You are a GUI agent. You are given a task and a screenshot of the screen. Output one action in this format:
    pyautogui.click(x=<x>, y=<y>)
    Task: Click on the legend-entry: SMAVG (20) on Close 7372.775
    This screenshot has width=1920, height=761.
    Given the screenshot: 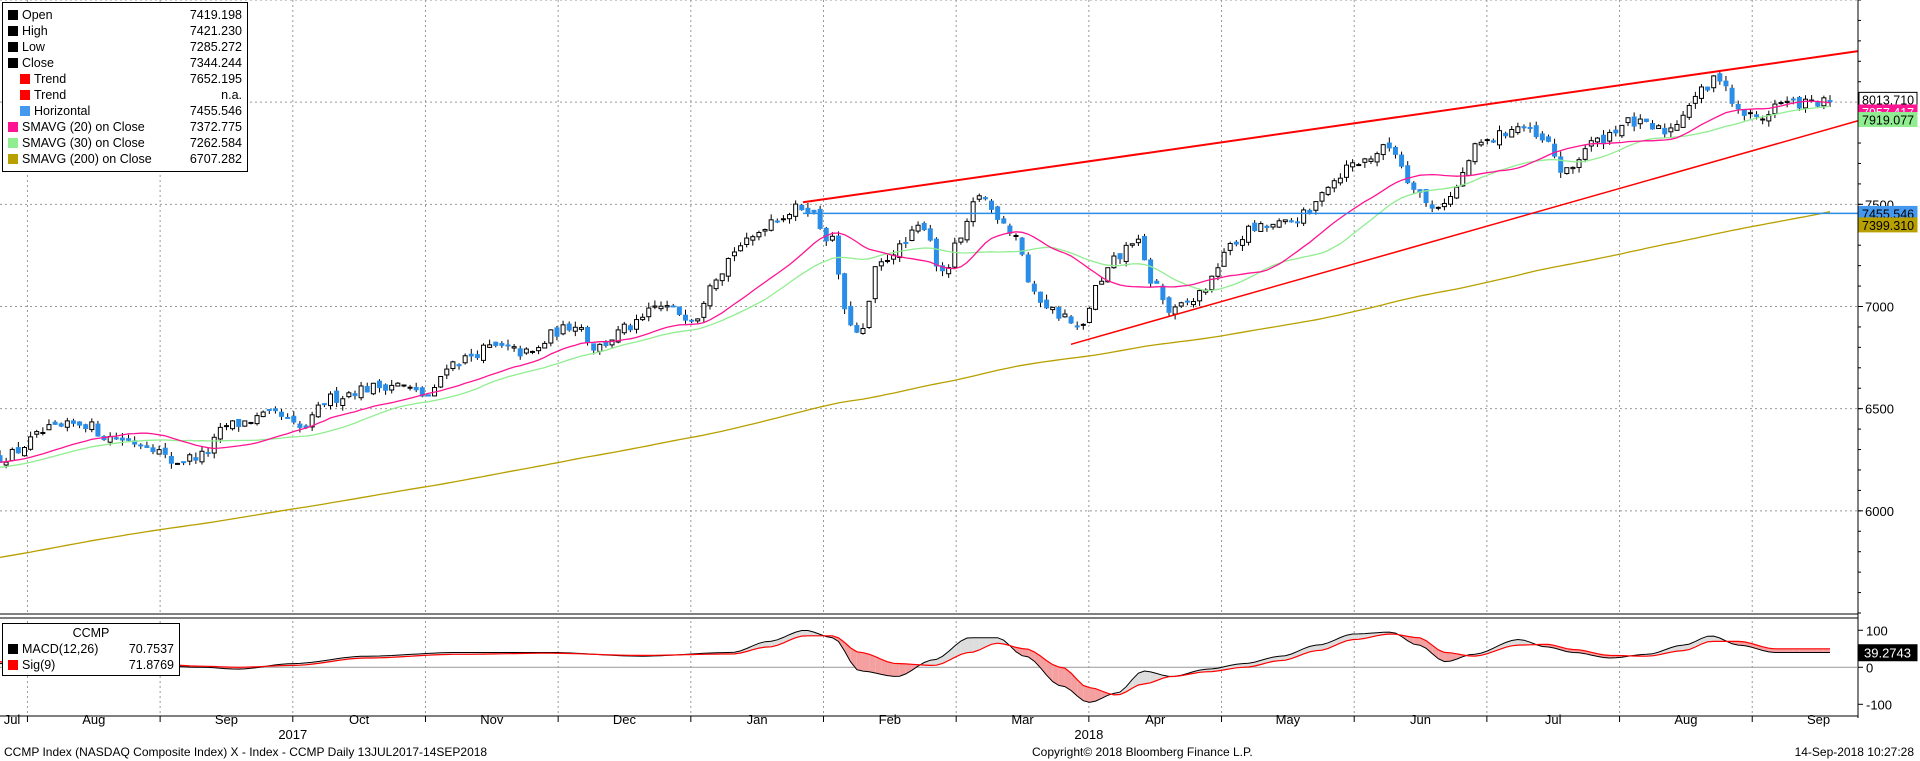 What is the action you would take?
    pyautogui.click(x=125, y=127)
    